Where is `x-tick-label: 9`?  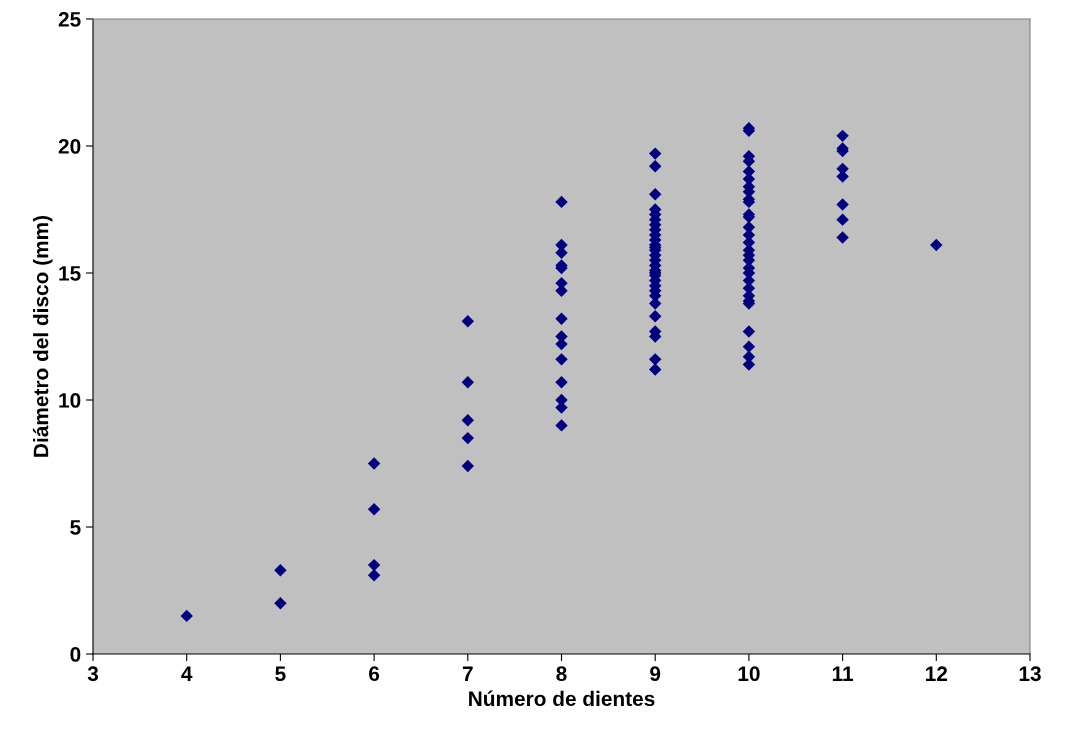
x-tick-label: 9 is located at coordinates (655, 674).